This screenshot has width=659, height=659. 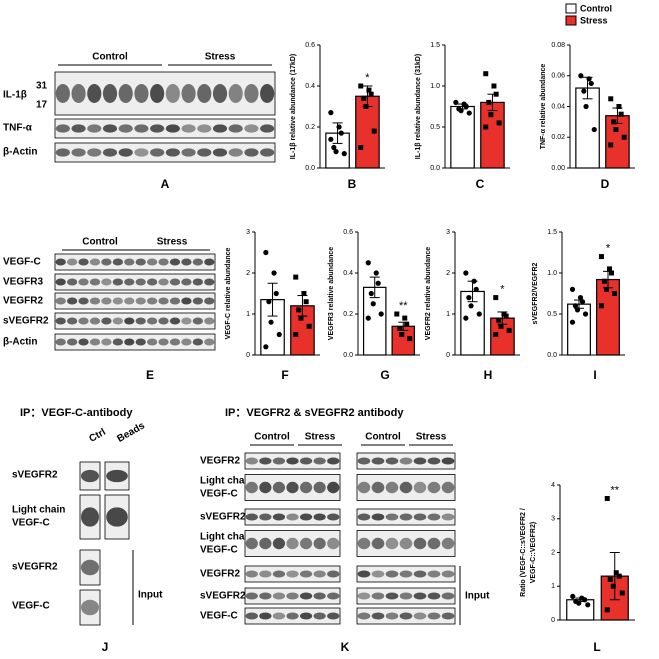 What do you see at coordinates (418, 106) in the screenshot?
I see `y-axis-label: IL-1β relative abundance (31kD)` at bounding box center [418, 106].